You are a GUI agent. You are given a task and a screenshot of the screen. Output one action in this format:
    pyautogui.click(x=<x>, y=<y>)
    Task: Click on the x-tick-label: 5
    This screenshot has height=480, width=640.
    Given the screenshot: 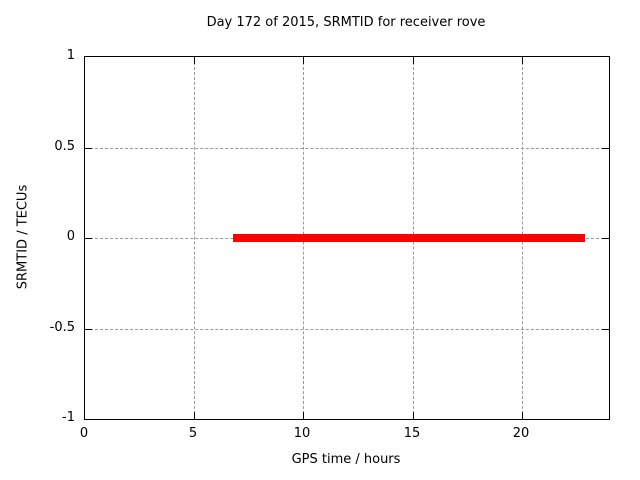 What is the action you would take?
    pyautogui.click(x=193, y=433)
    